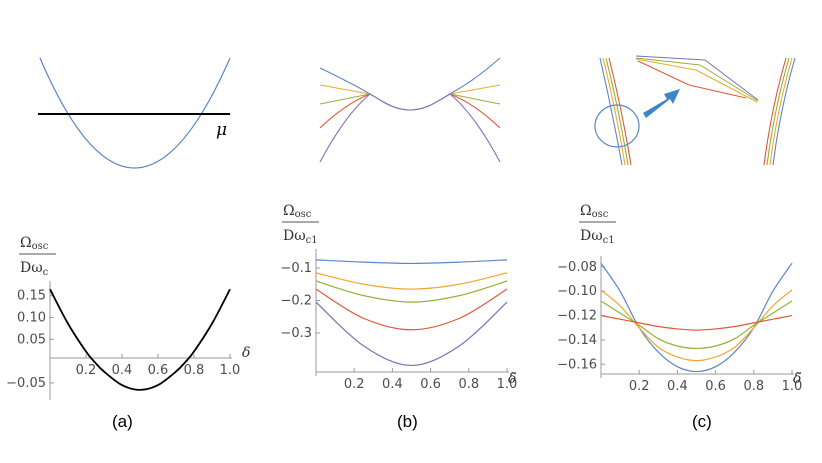 The width and height of the screenshot is (822, 463). I want to click on branch-purple-right, so click(475, 128).